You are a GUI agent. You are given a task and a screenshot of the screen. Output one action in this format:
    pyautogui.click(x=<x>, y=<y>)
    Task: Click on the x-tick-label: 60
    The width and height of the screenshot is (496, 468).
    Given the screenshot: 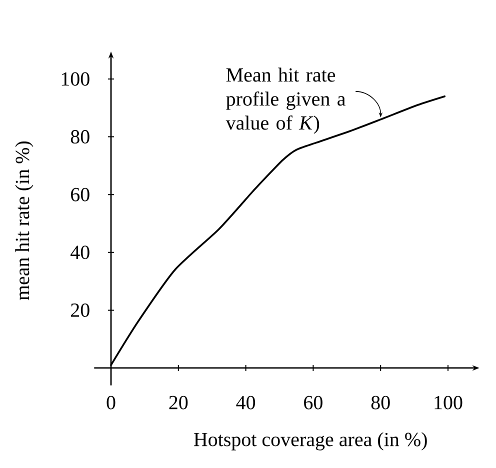 What is the action you would take?
    pyautogui.click(x=313, y=403)
    